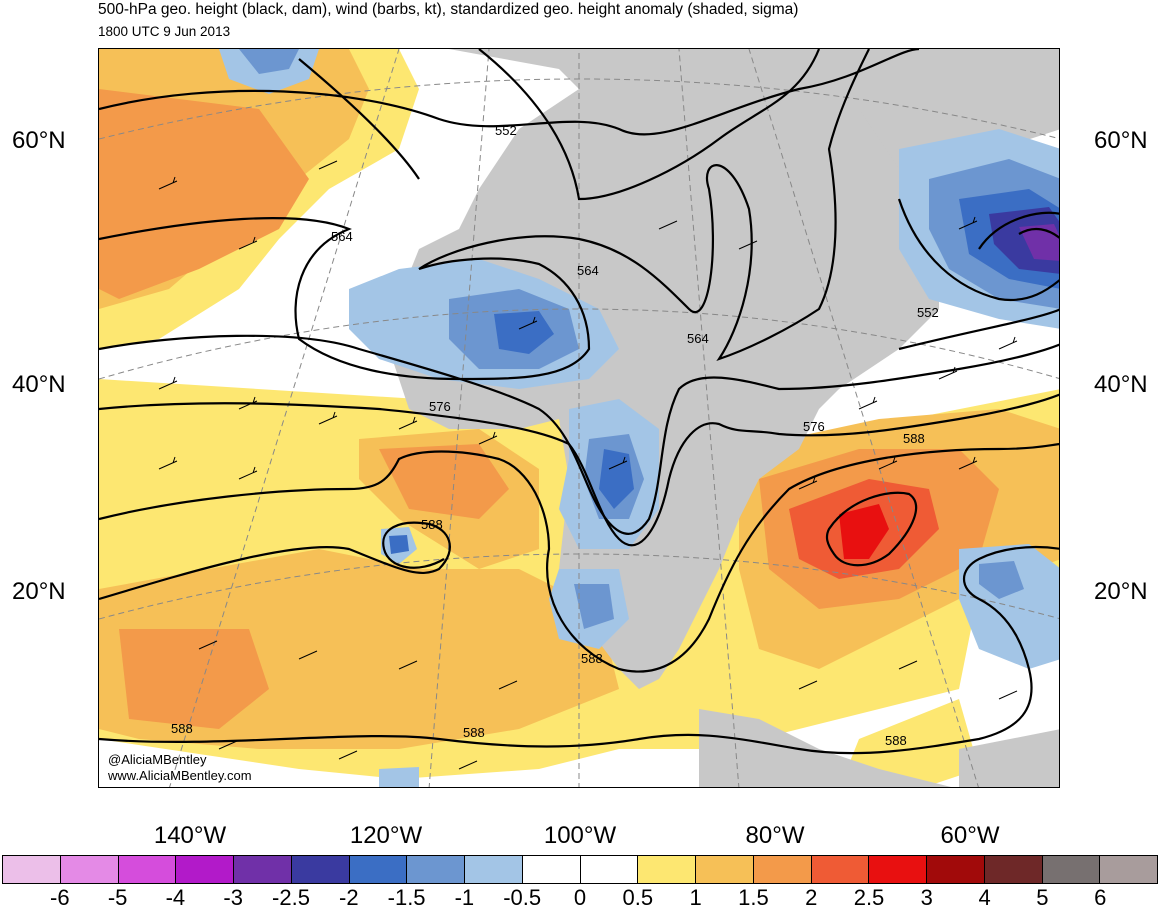 The height and width of the screenshot is (912, 1160). I want to click on lat-label-left-20: 20°N, so click(39, 591).